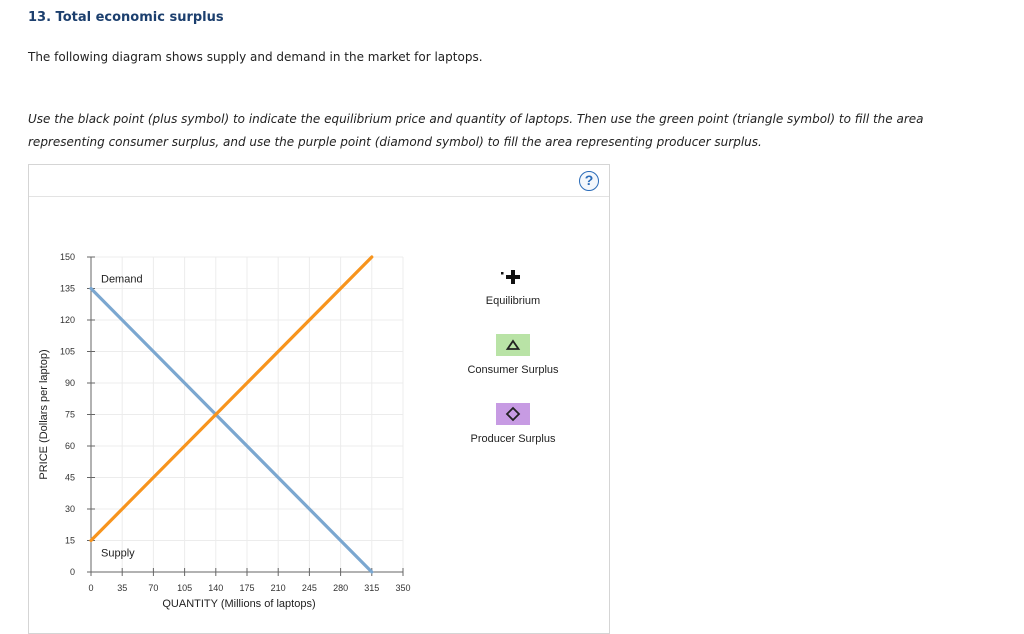 This screenshot has height=634, width=1024. What do you see at coordinates (589, 181) in the screenshot?
I see `help-button: ?` at bounding box center [589, 181].